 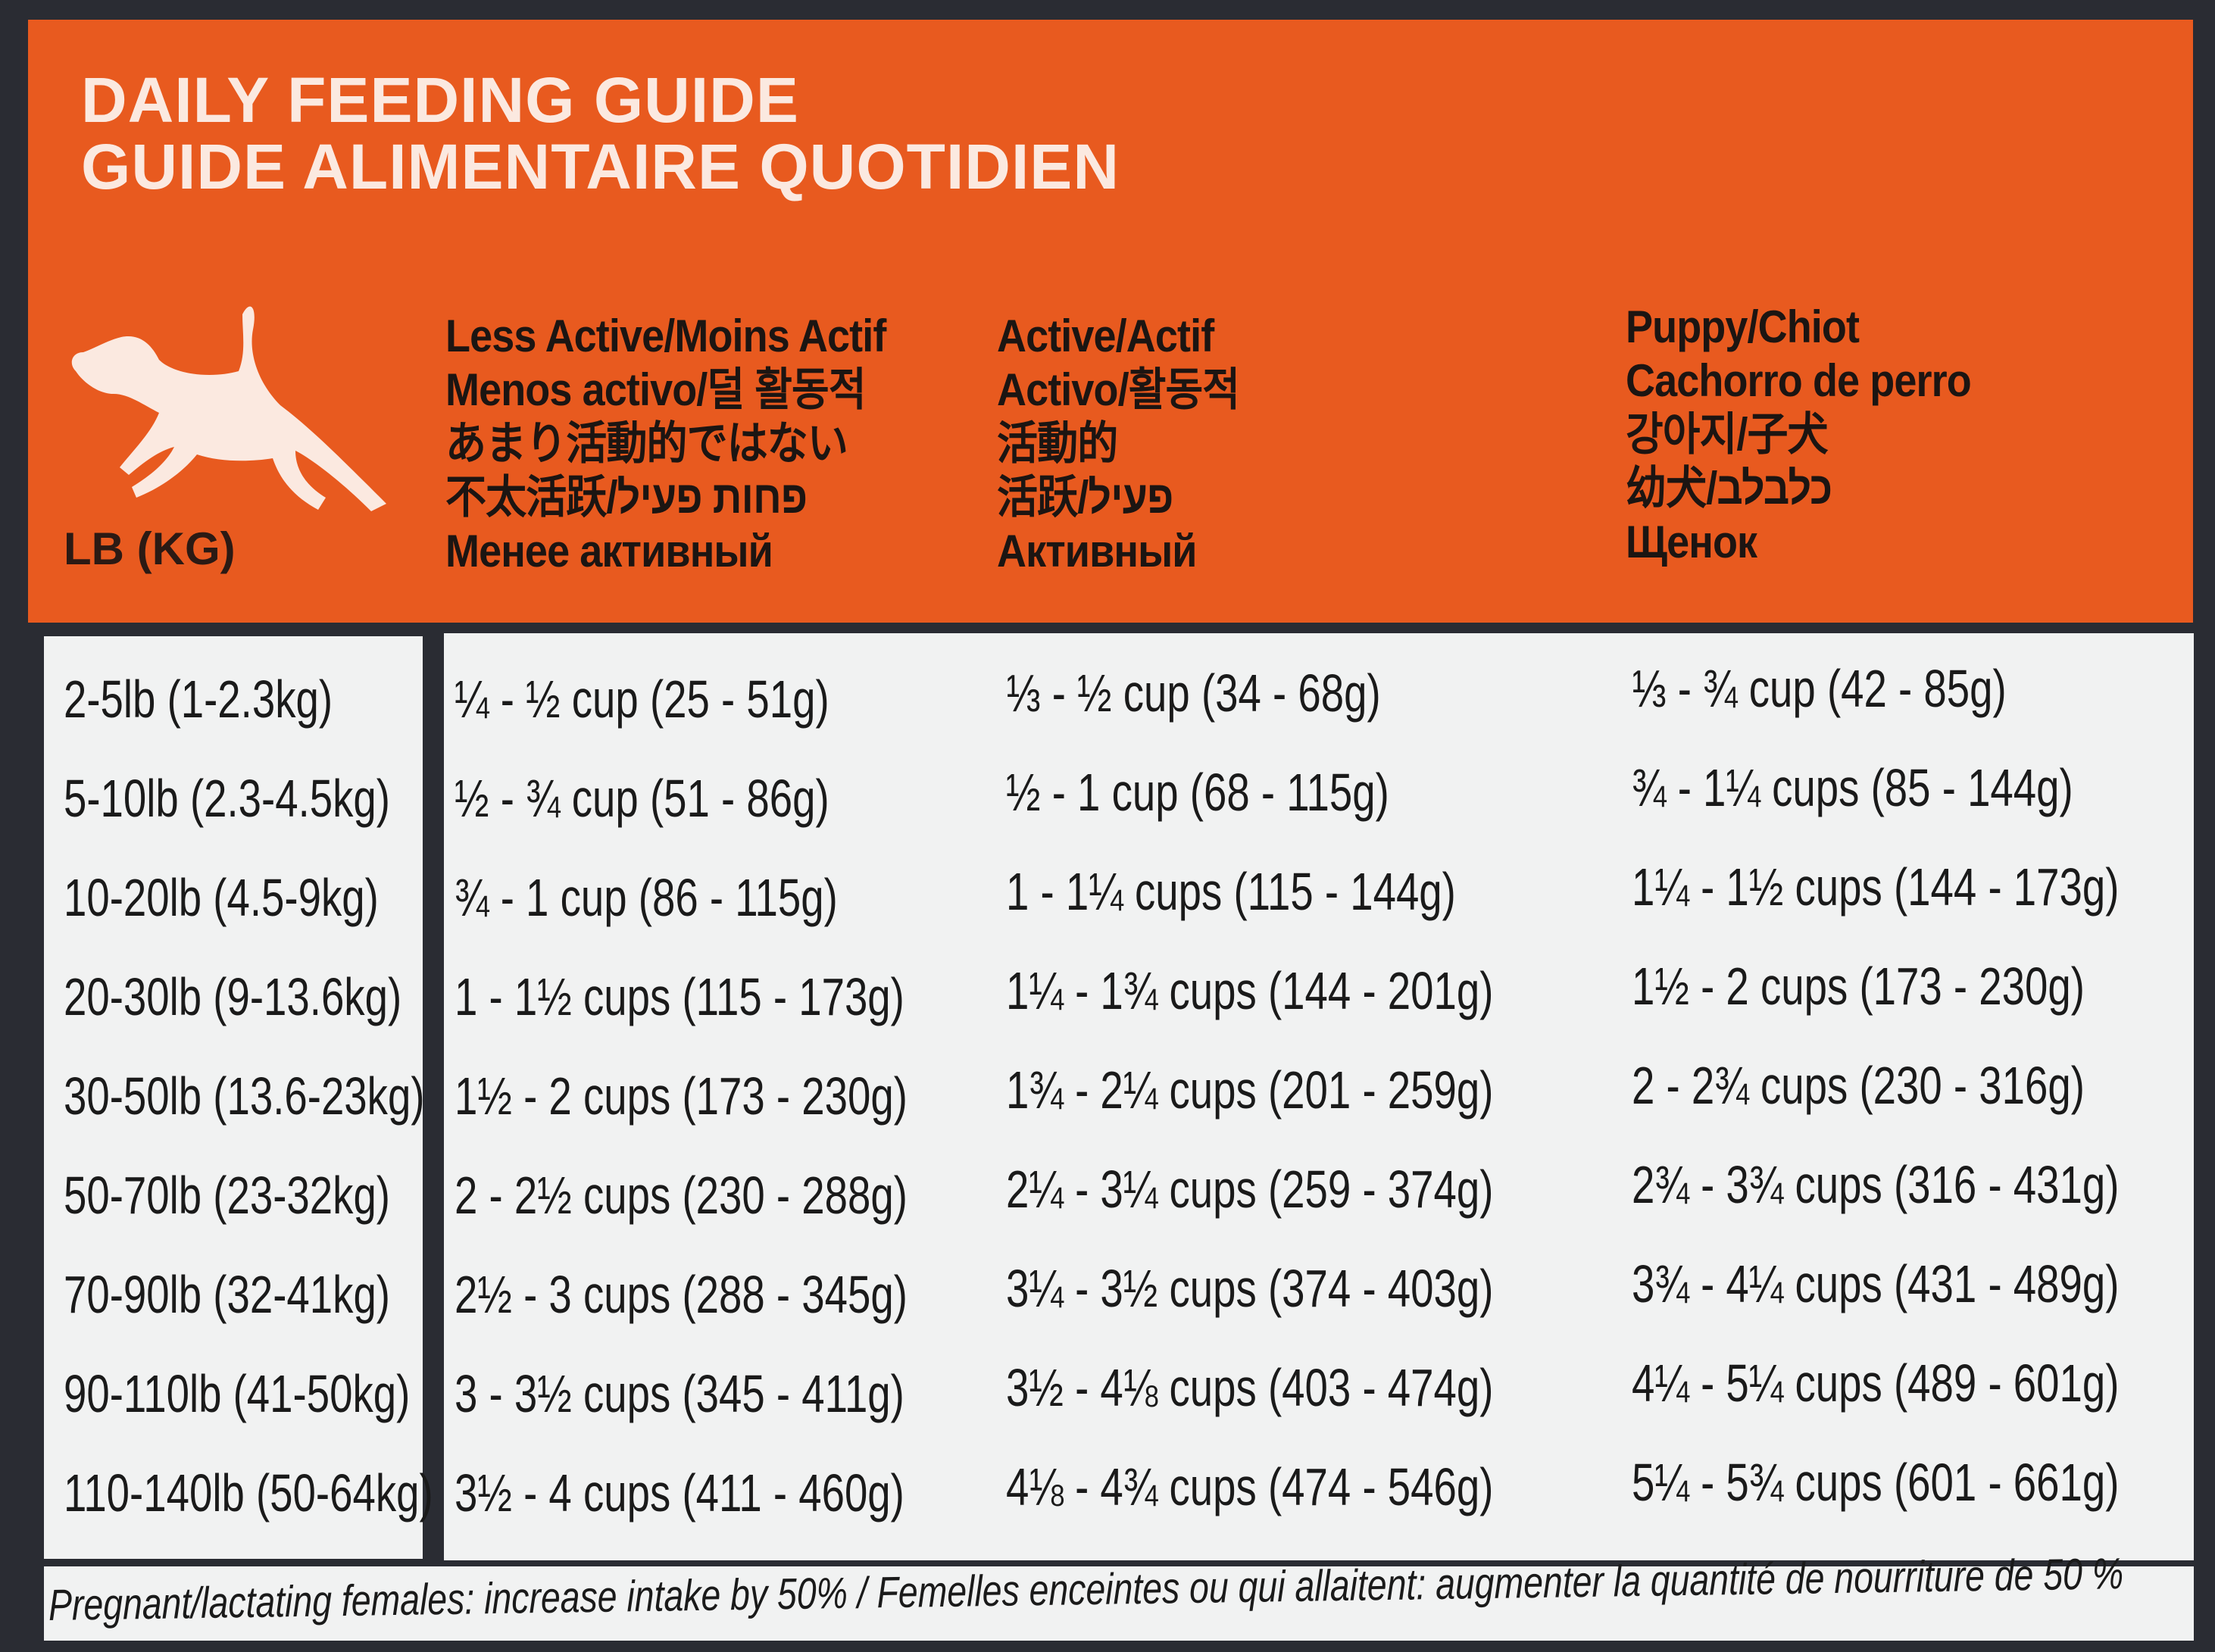 I want to click on cell-weight: 50-70lb (23-32kg), so click(x=227, y=1195).